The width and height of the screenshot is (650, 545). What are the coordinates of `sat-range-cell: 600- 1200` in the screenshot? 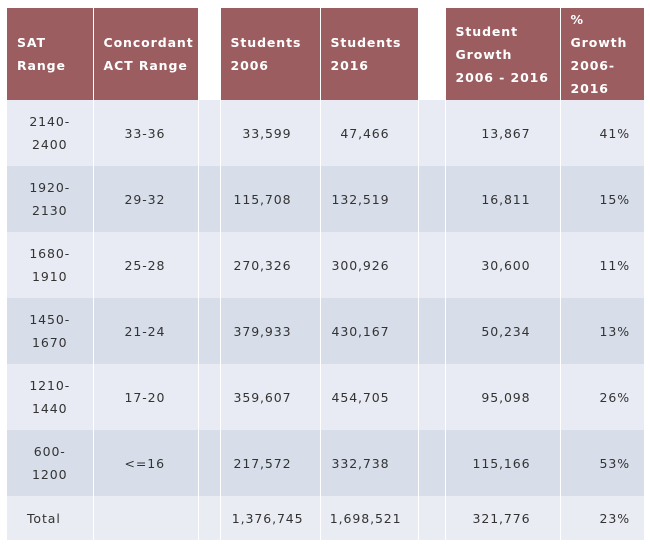 It's located at (50, 463).